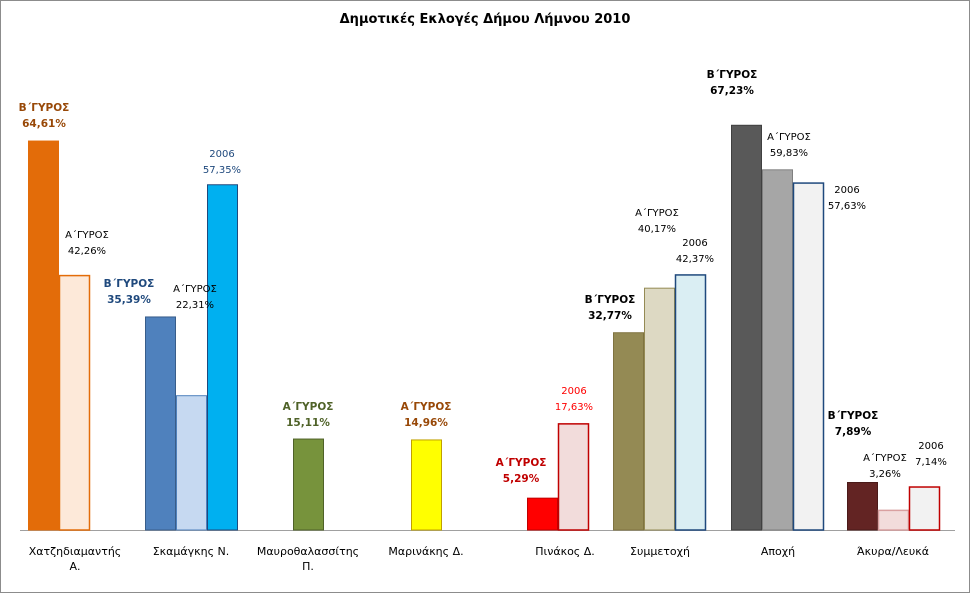 This screenshot has height=593, width=970. What do you see at coordinates (426, 423) in the screenshot?
I see `bar-value-label: 14,96%` at bounding box center [426, 423].